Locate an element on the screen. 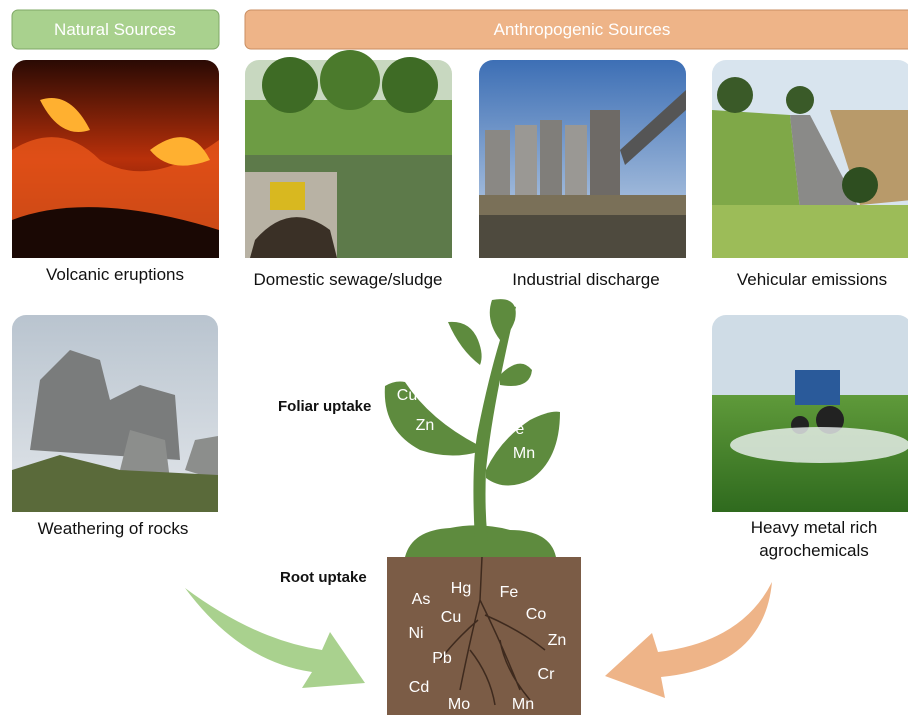 Image resolution: width=908 pixels, height=715 pixels. source-caption: agrochemicals is located at coordinates (814, 550).